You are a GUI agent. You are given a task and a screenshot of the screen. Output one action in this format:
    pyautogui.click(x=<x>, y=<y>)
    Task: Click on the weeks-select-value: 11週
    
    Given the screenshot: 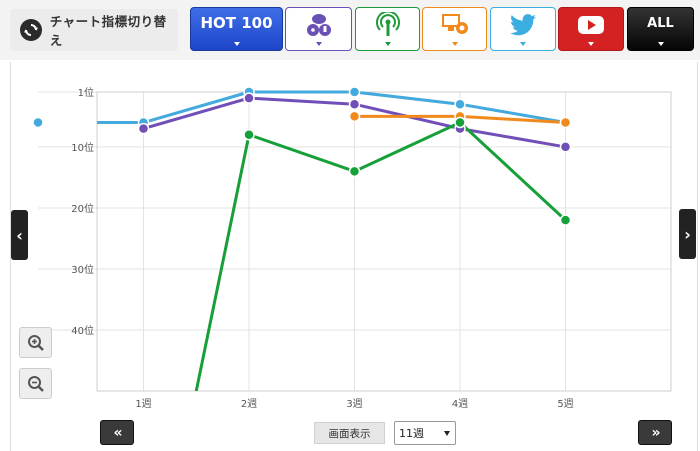 What is the action you would take?
    pyautogui.click(x=411, y=433)
    